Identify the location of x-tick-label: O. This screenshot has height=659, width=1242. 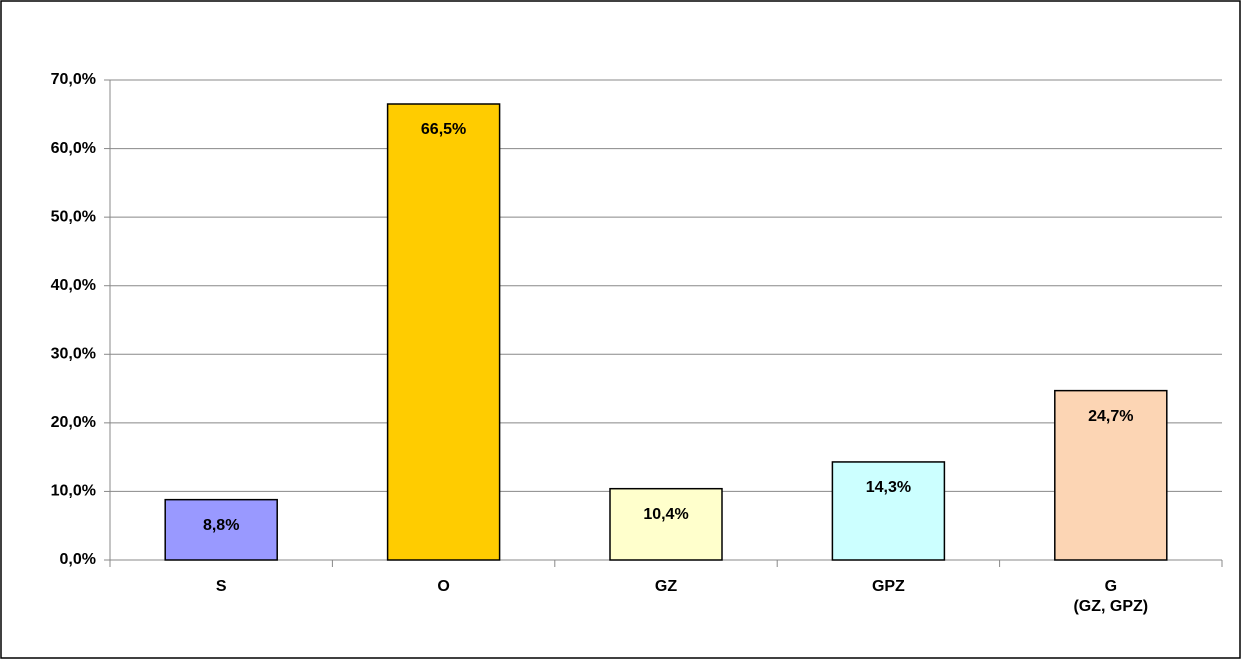
(443, 586).